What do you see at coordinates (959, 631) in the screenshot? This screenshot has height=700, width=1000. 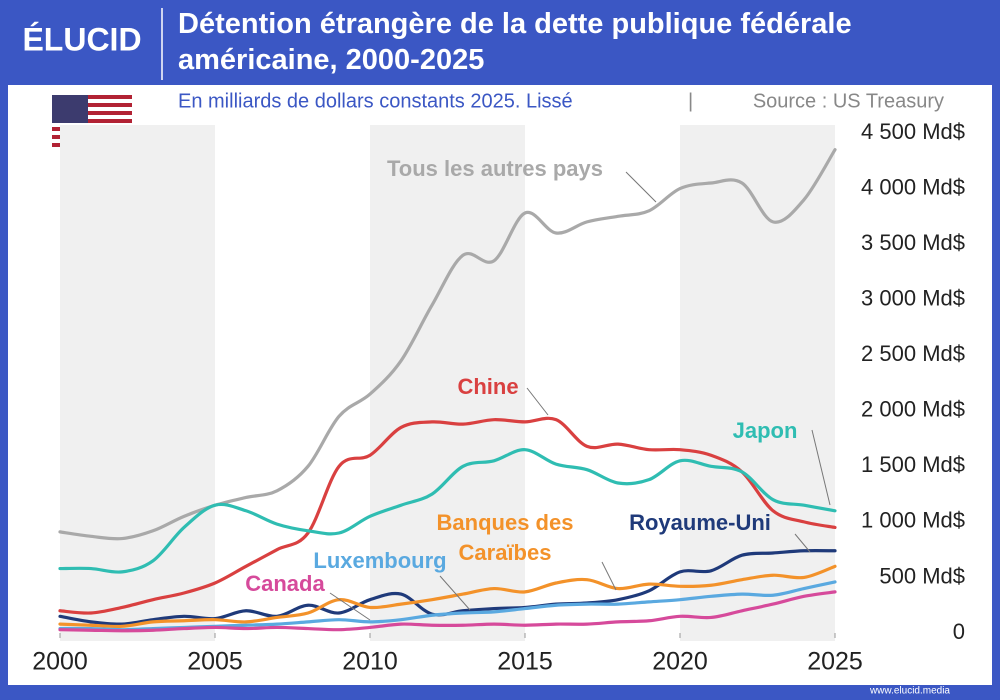 I see `y-tick-label: 0` at bounding box center [959, 631].